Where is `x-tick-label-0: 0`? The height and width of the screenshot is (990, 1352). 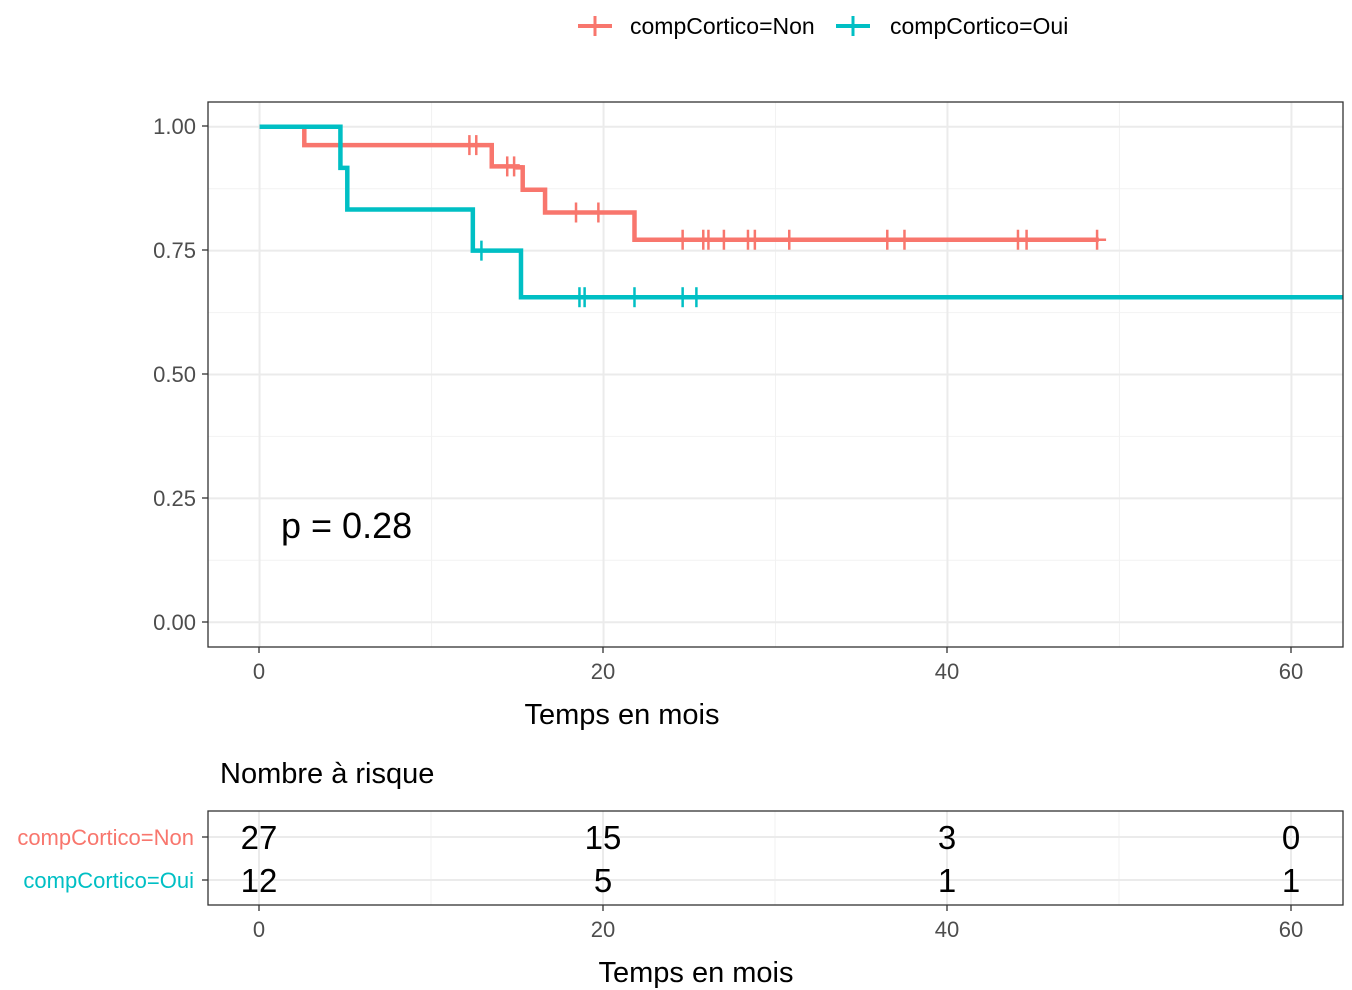
x-tick-label-0: 0 is located at coordinates (259, 671).